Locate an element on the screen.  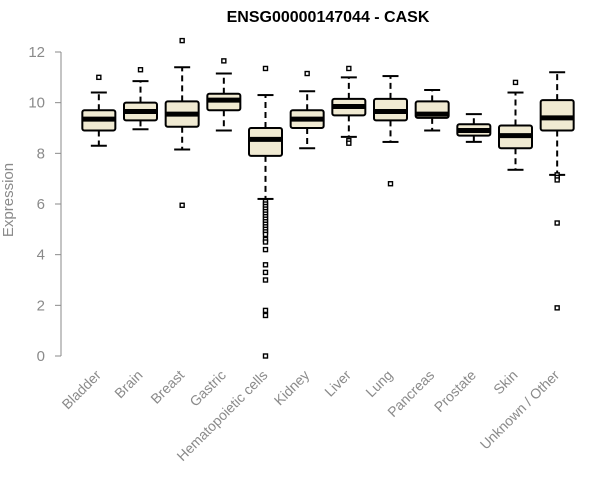
y-tick-label-8: 8 is located at coordinates (41, 153).